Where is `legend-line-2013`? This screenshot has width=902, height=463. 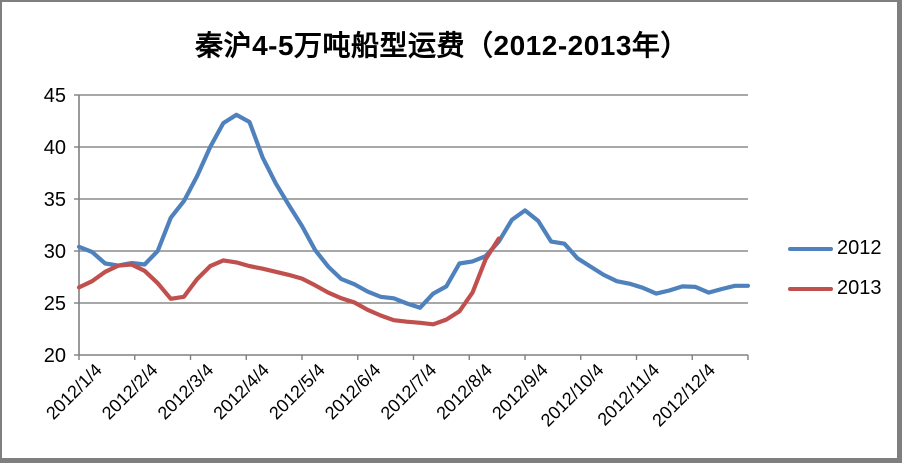
legend-line-2013 is located at coordinates (810, 288).